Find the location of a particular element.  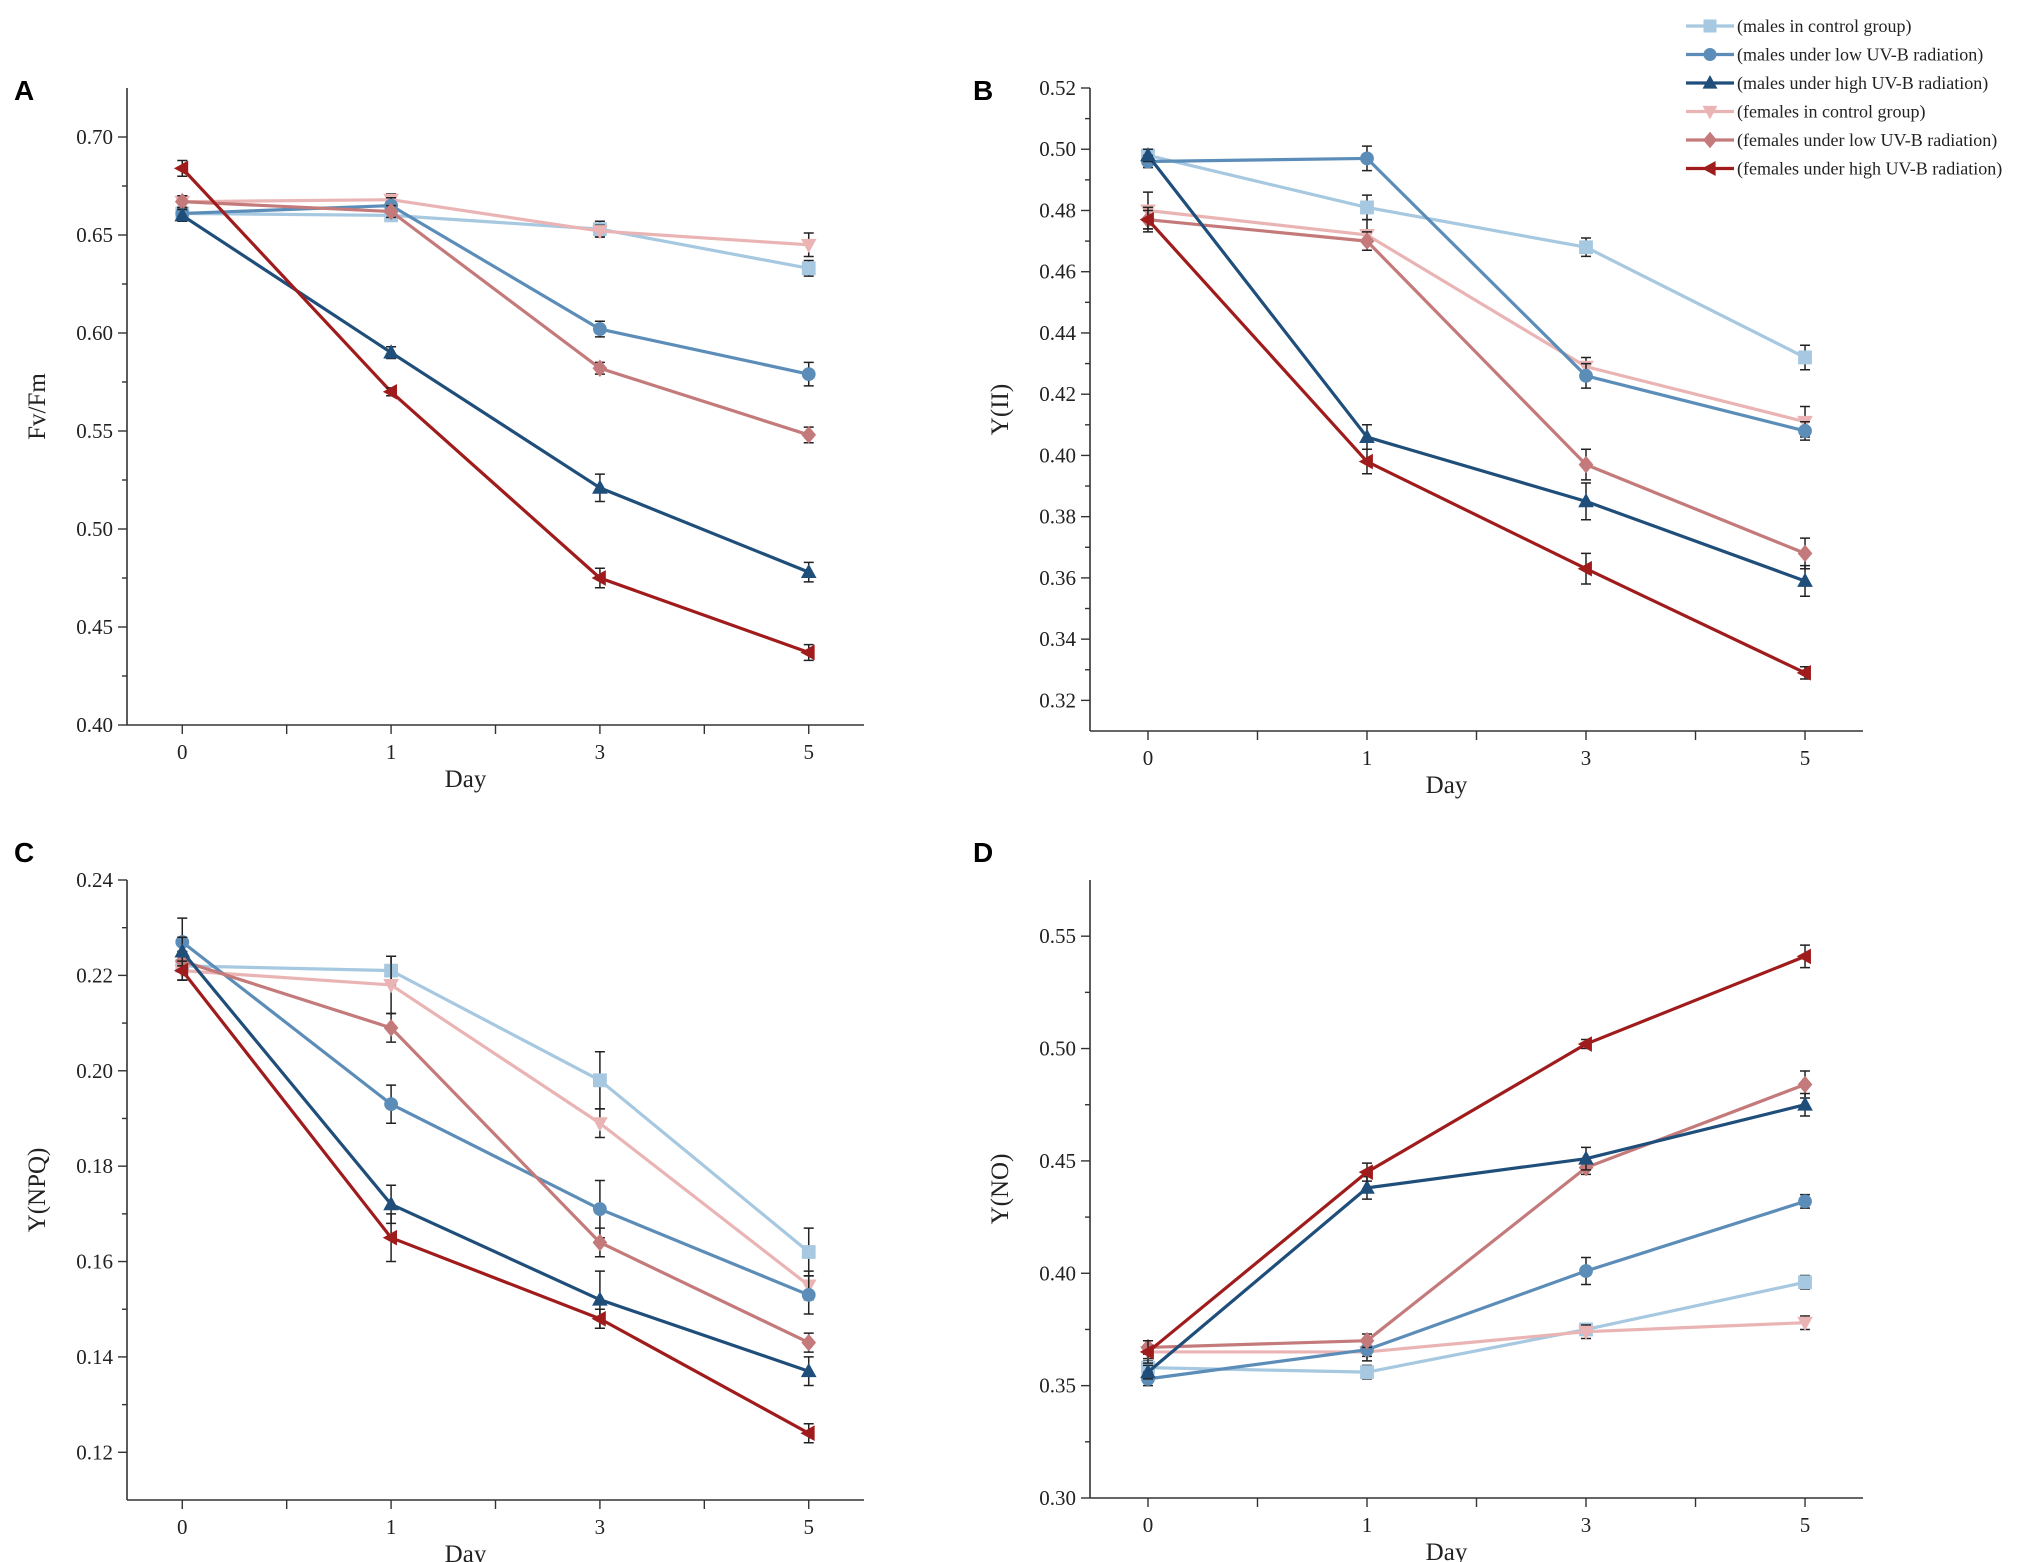

legend-label: (females in control group) is located at coordinates (1831, 112).